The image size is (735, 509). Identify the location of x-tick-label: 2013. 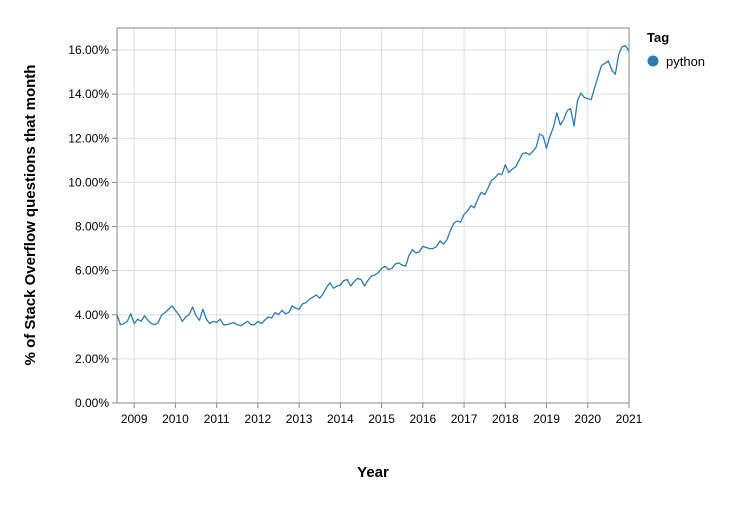
(299, 419).